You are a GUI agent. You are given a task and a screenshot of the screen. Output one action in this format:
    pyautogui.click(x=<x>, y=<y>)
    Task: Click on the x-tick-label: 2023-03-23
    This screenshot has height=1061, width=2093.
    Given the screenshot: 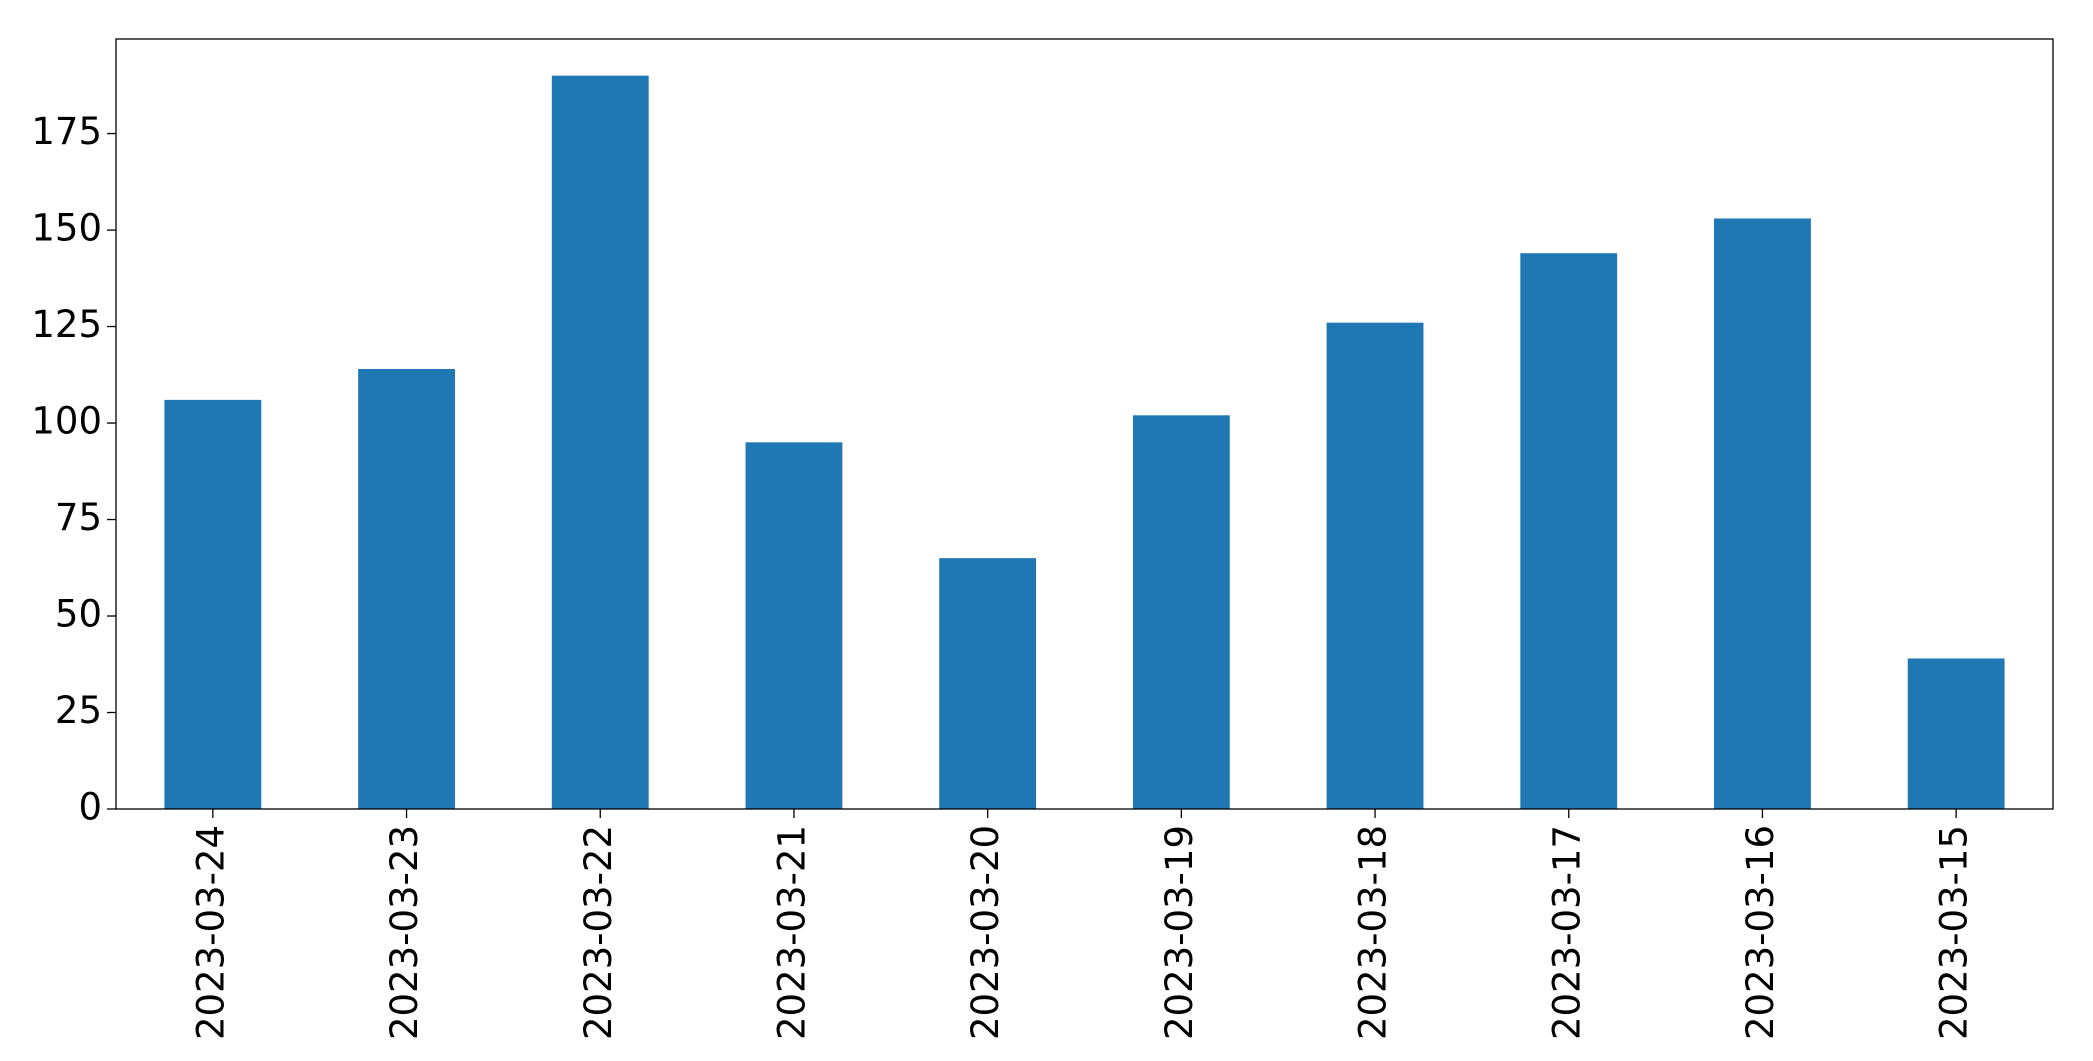 What is the action you would take?
    pyautogui.click(x=404, y=932)
    